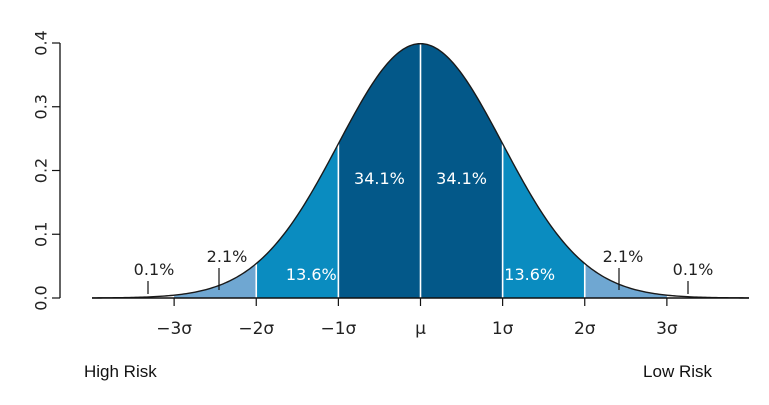 The image size is (769, 405). What do you see at coordinates (41, 42) in the screenshot?
I see `y-tick-label-4: 0.4` at bounding box center [41, 42].